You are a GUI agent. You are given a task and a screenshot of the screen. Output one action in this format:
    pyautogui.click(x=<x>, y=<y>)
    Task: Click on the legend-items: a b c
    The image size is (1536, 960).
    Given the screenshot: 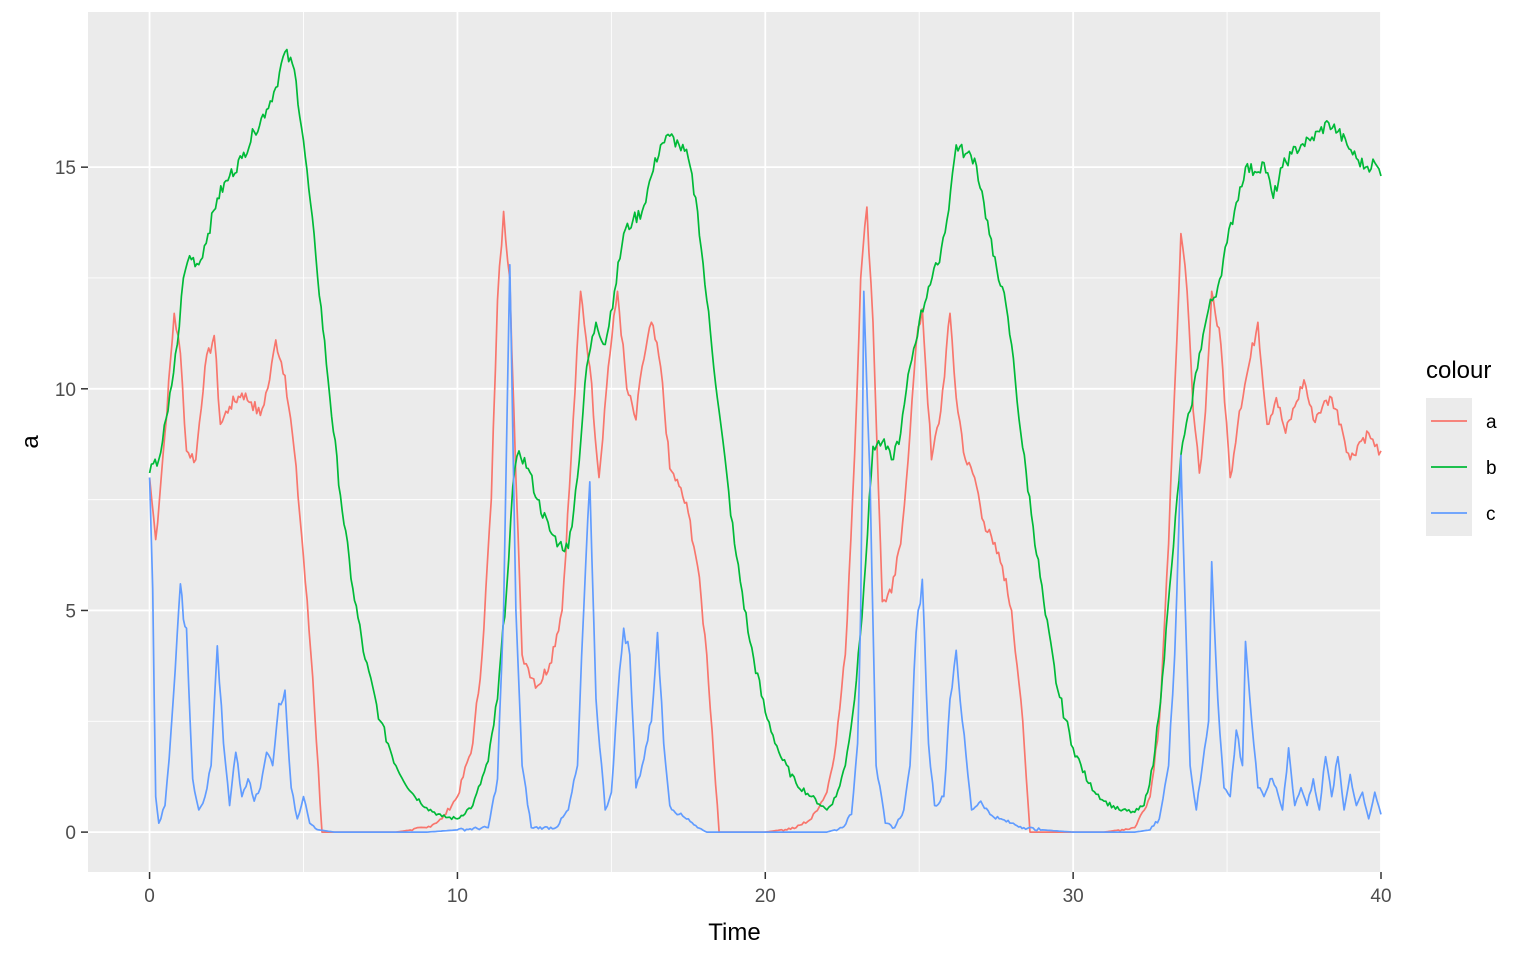 What is the action you would take?
    pyautogui.click(x=1461, y=467)
    